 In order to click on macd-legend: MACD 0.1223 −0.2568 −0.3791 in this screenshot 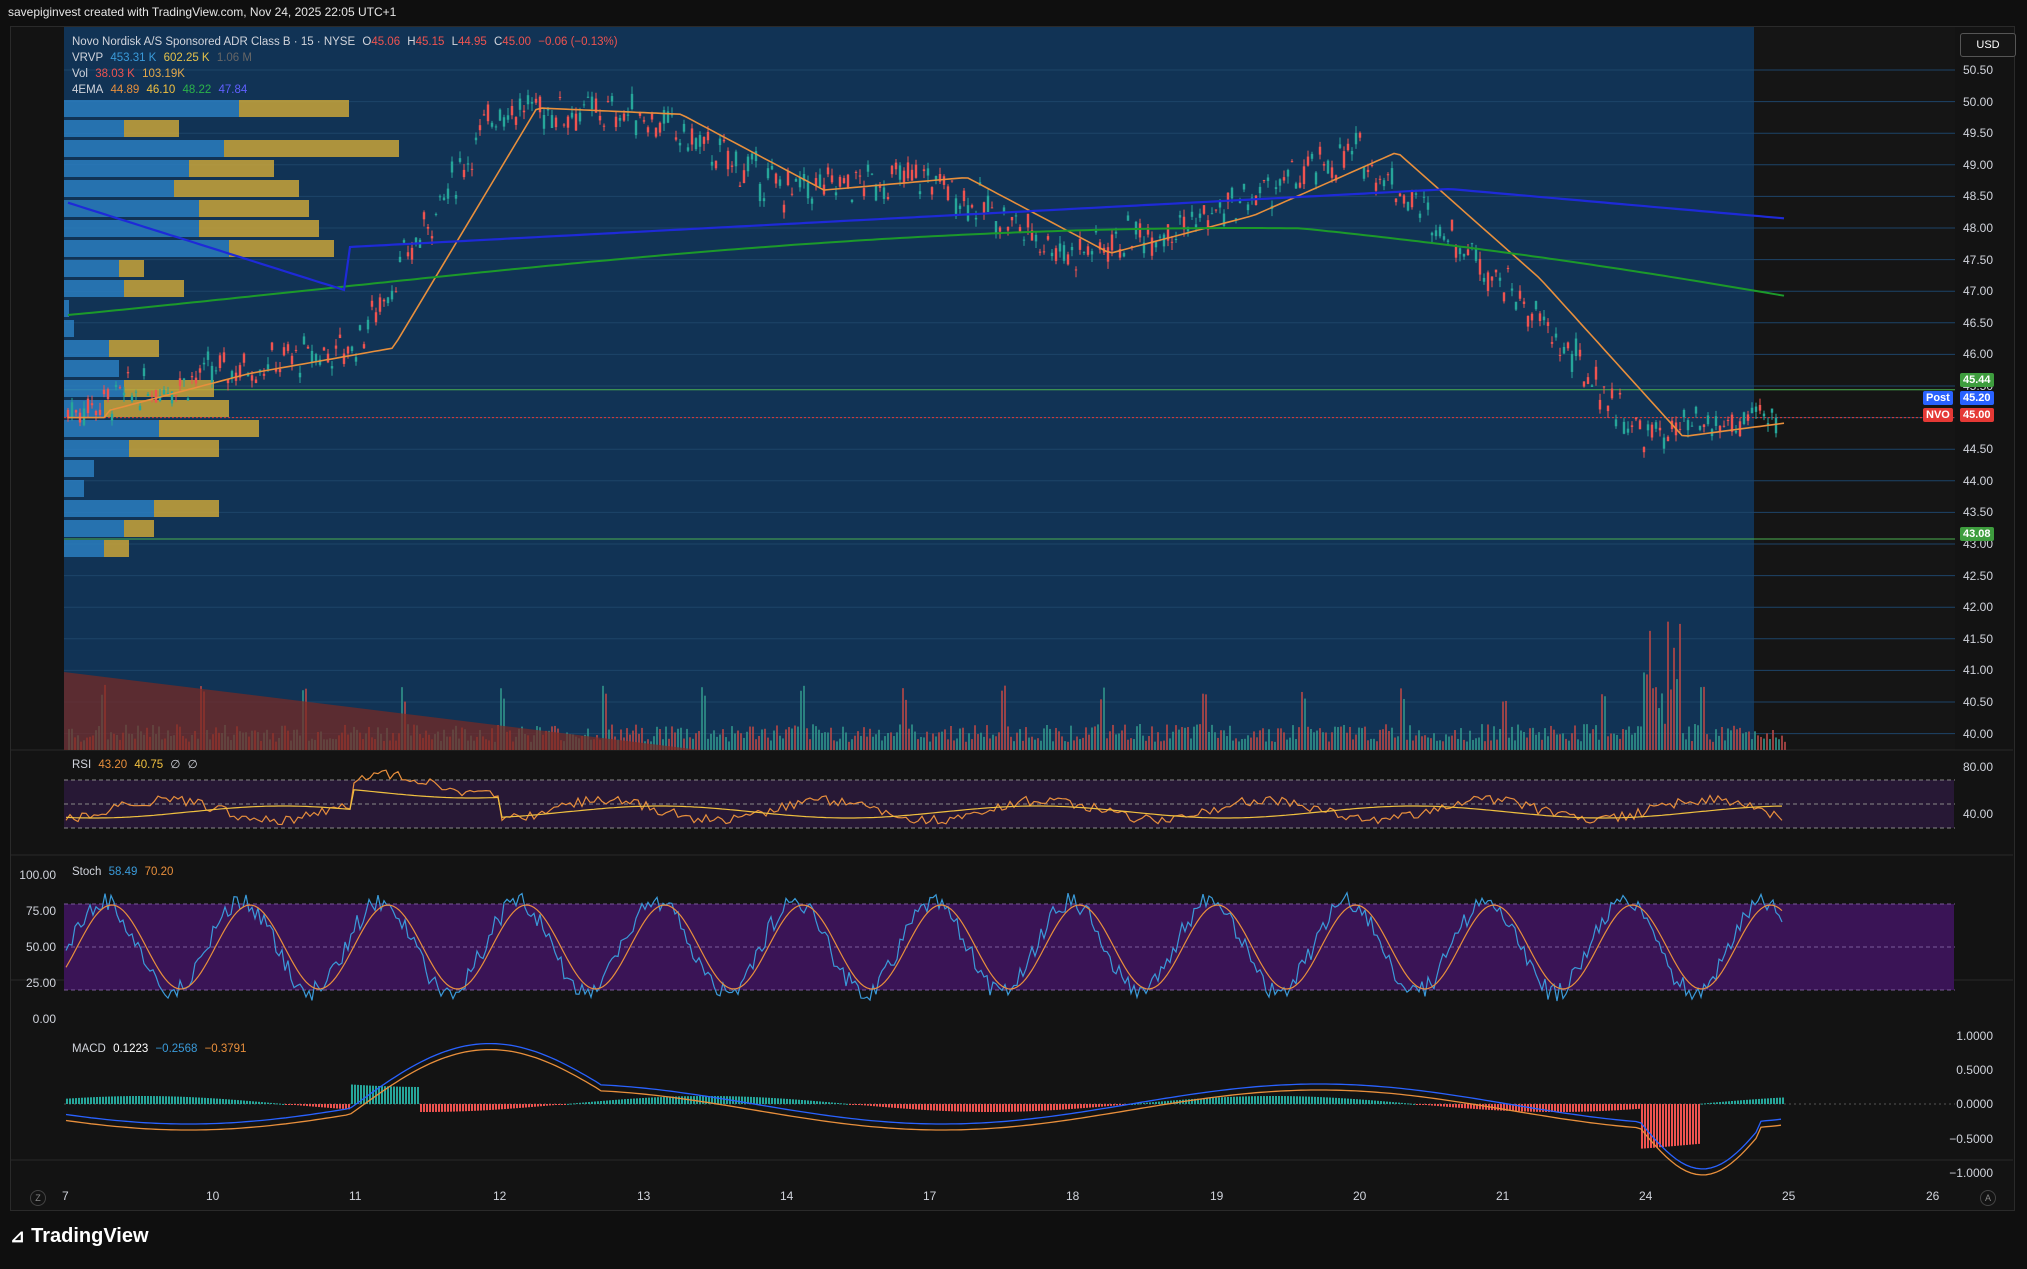, I will do `click(161, 1049)`.